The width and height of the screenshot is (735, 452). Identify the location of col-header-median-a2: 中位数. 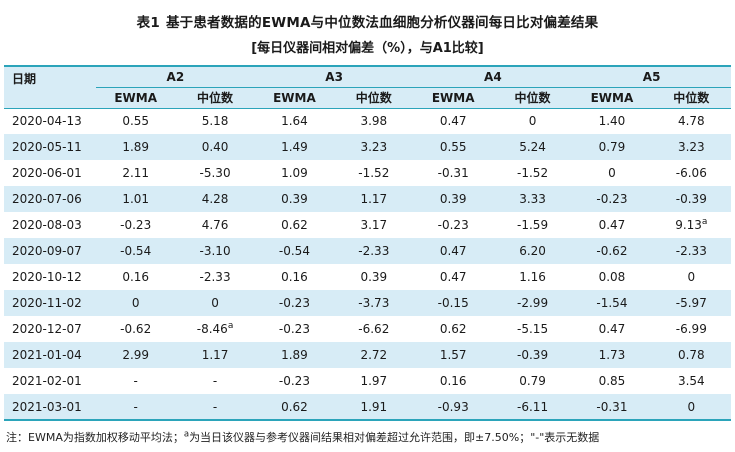
(215, 98).